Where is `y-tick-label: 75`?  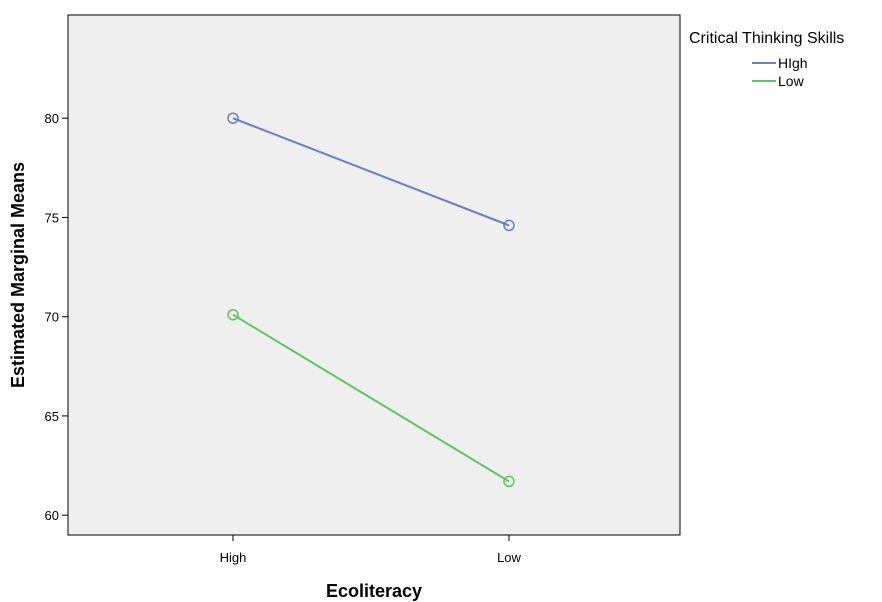 y-tick-label: 75 is located at coordinates (52, 217).